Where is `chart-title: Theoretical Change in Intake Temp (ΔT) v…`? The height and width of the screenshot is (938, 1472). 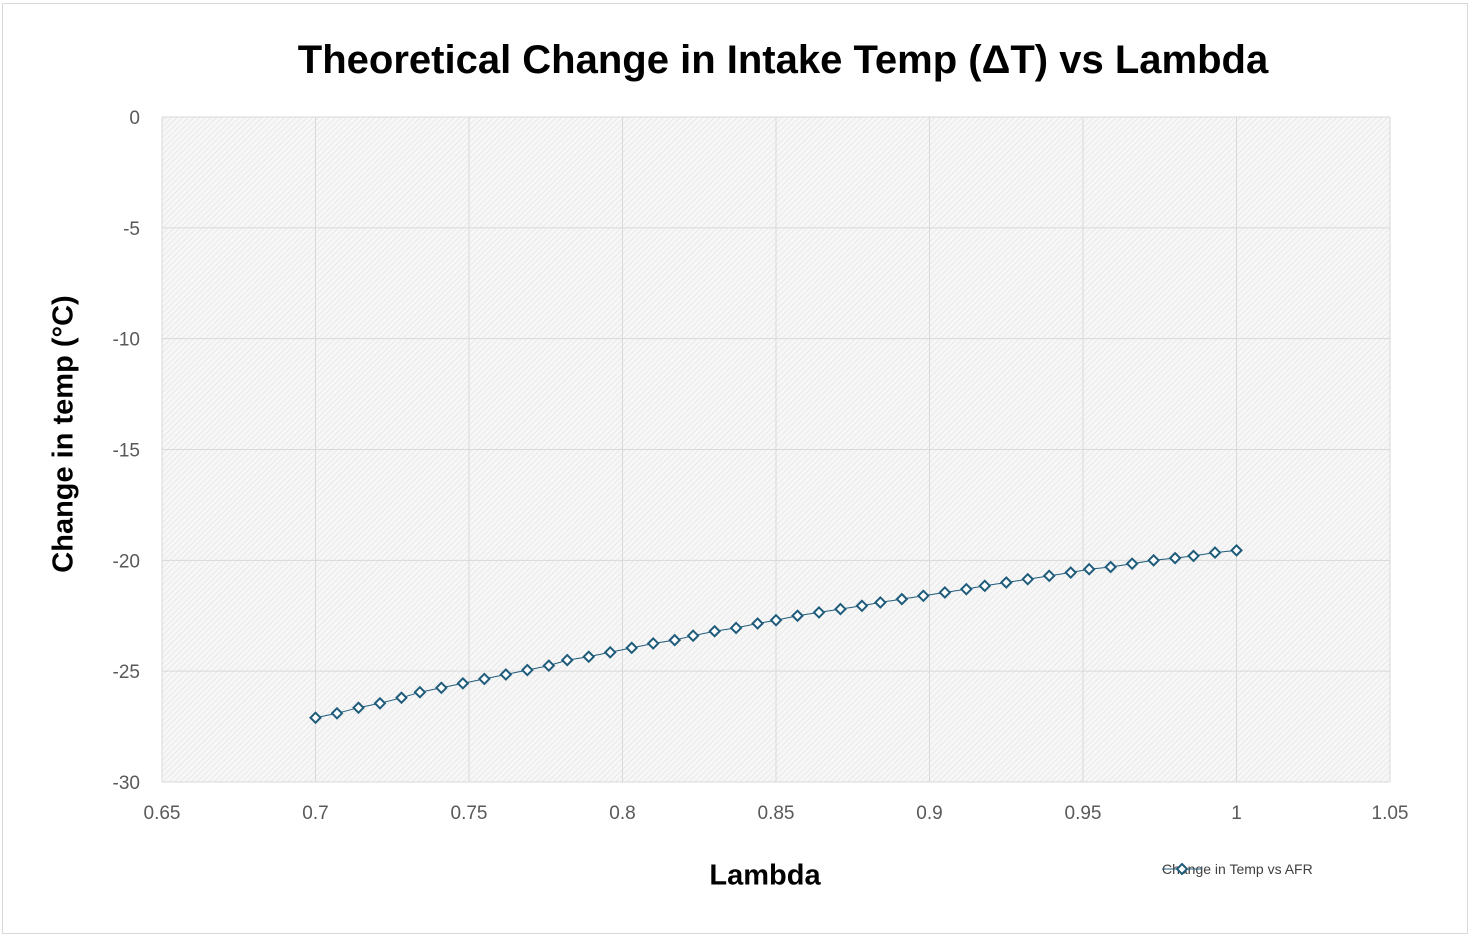 chart-title: Theoretical Change in Intake Temp (ΔT) v… is located at coordinates (783, 60).